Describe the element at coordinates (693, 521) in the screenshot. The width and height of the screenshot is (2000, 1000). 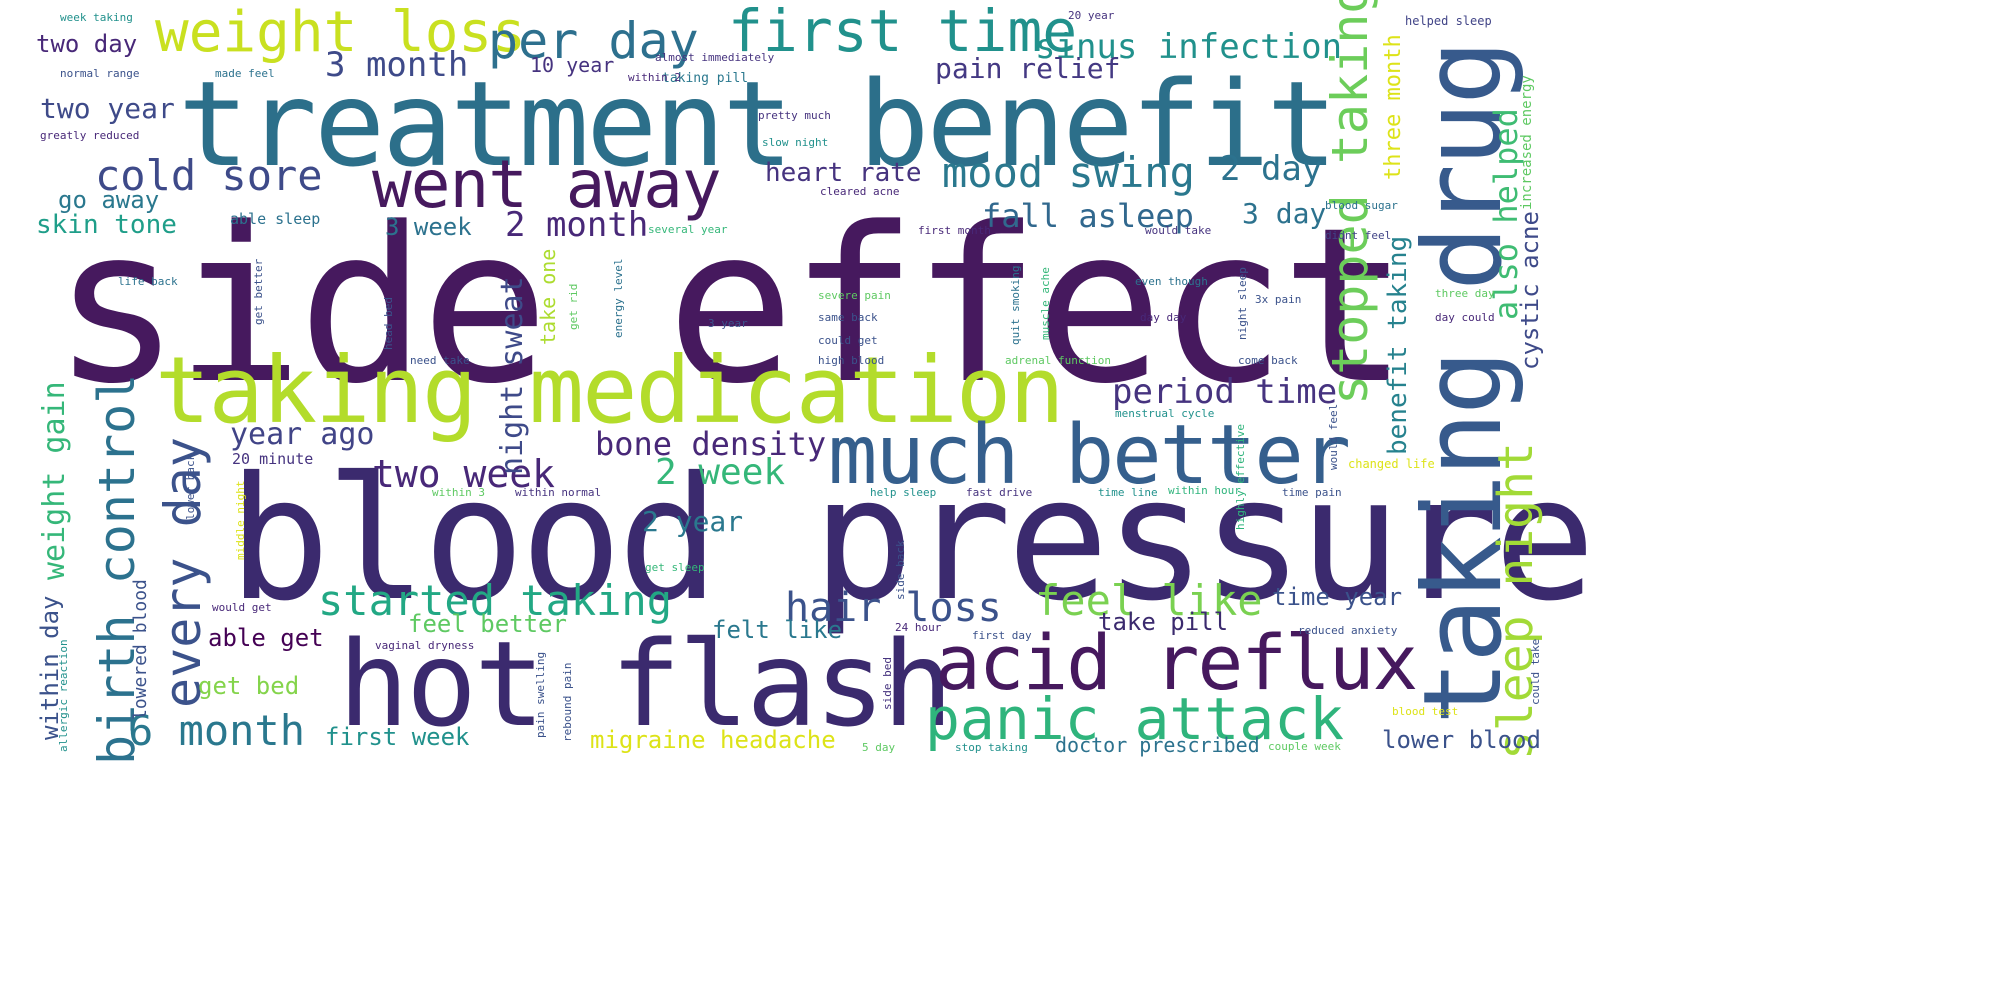
I see `word-2-year: 2 year` at that location.